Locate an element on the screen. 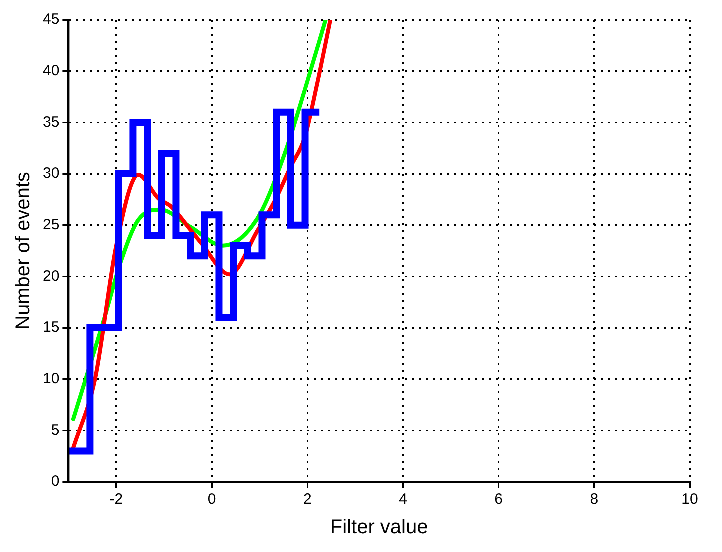 The width and height of the screenshot is (722, 552). y-tick-label: 15 is located at coordinates (51, 327).